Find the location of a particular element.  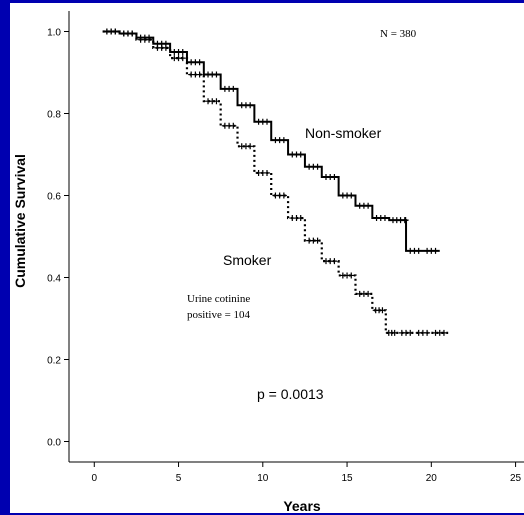

cotinine-annotation-line1: Urine cotinine is located at coordinates (218, 299).